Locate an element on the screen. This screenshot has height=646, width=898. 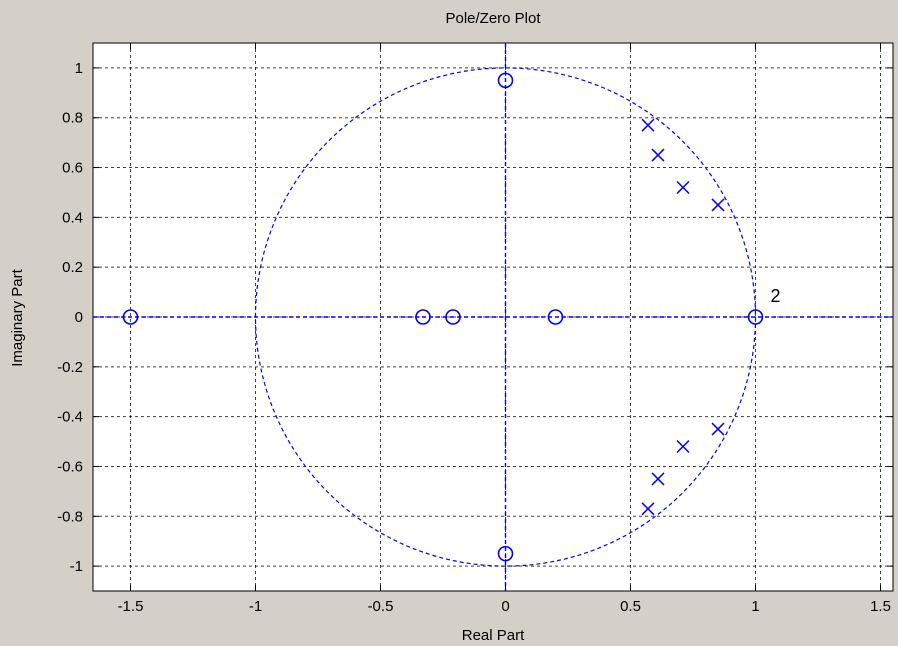
y-tick-label: 0.6 is located at coordinates (72, 168).